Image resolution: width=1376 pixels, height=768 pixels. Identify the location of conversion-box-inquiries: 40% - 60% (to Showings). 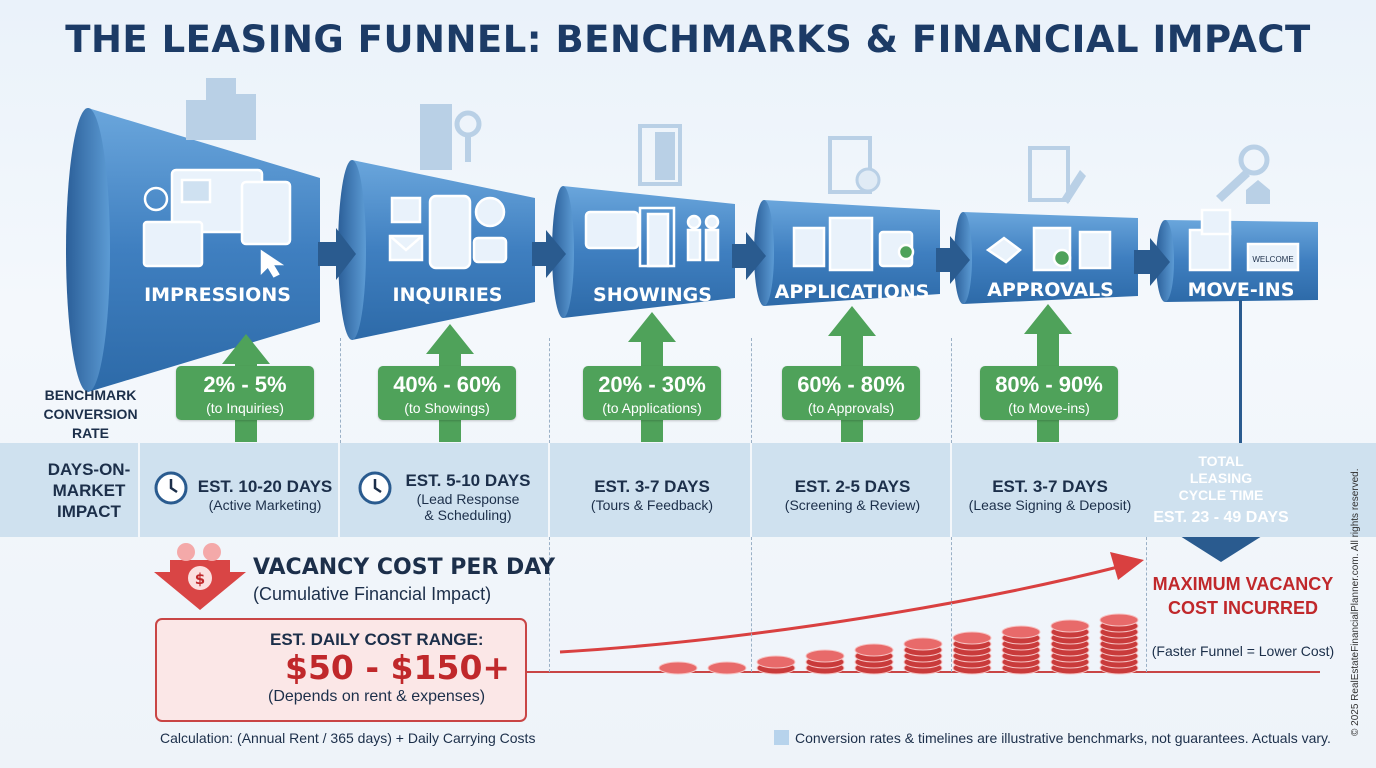
(447, 393).